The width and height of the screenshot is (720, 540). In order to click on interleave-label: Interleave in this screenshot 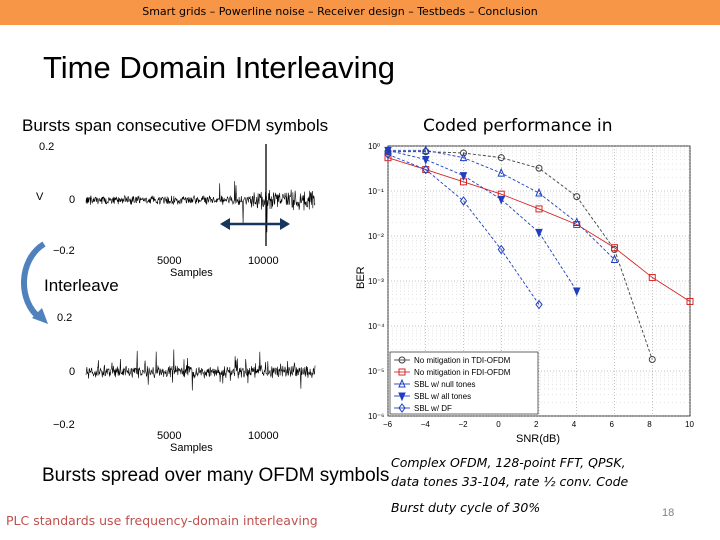, I will do `click(81, 285)`.